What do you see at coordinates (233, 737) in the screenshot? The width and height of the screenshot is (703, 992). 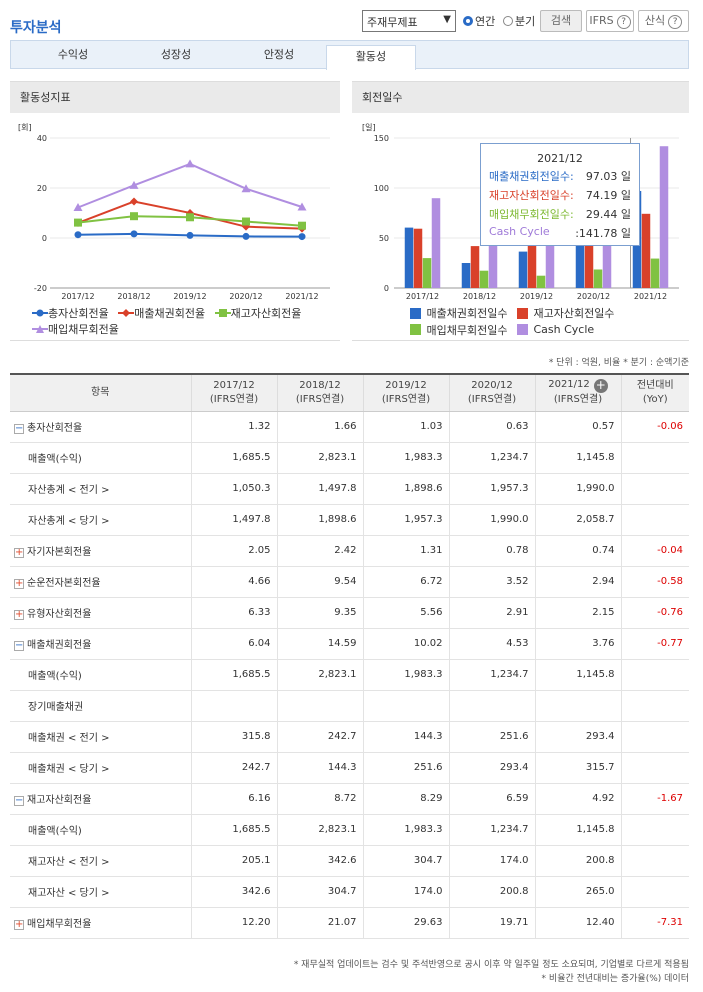 I see `cell-value: 315.8` at bounding box center [233, 737].